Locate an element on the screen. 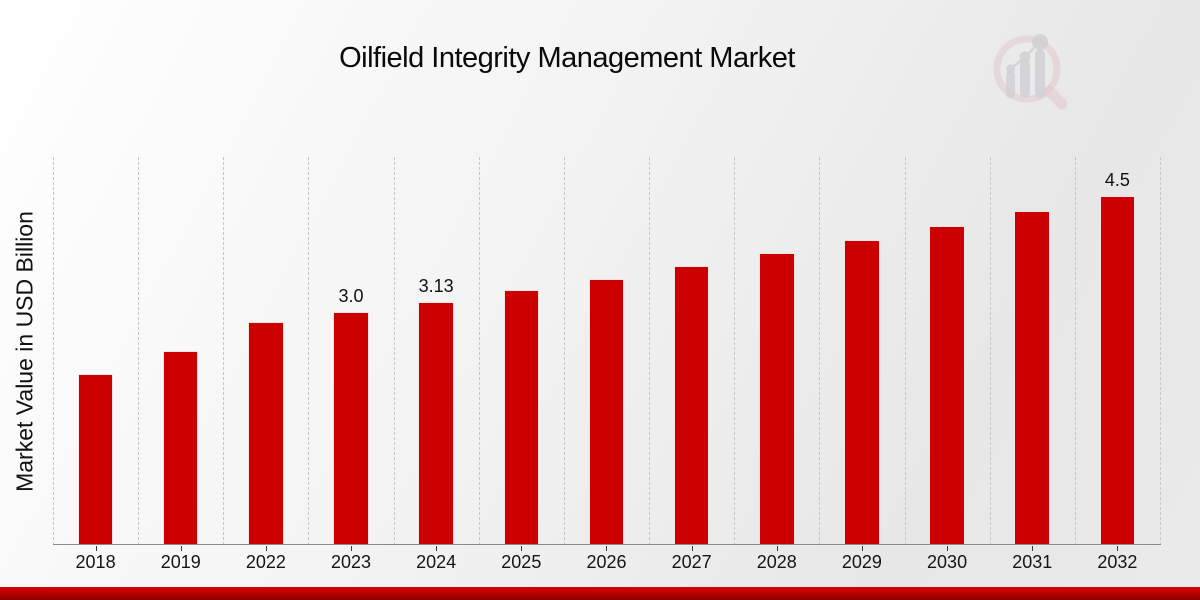  bar-2023 is located at coordinates (351, 428).